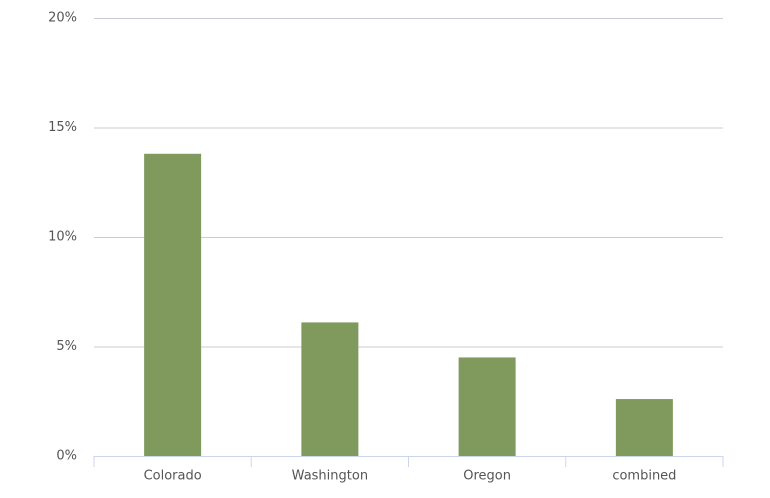  Describe the element at coordinates (66, 456) in the screenshot. I see `y-tick-label: 0%` at that location.